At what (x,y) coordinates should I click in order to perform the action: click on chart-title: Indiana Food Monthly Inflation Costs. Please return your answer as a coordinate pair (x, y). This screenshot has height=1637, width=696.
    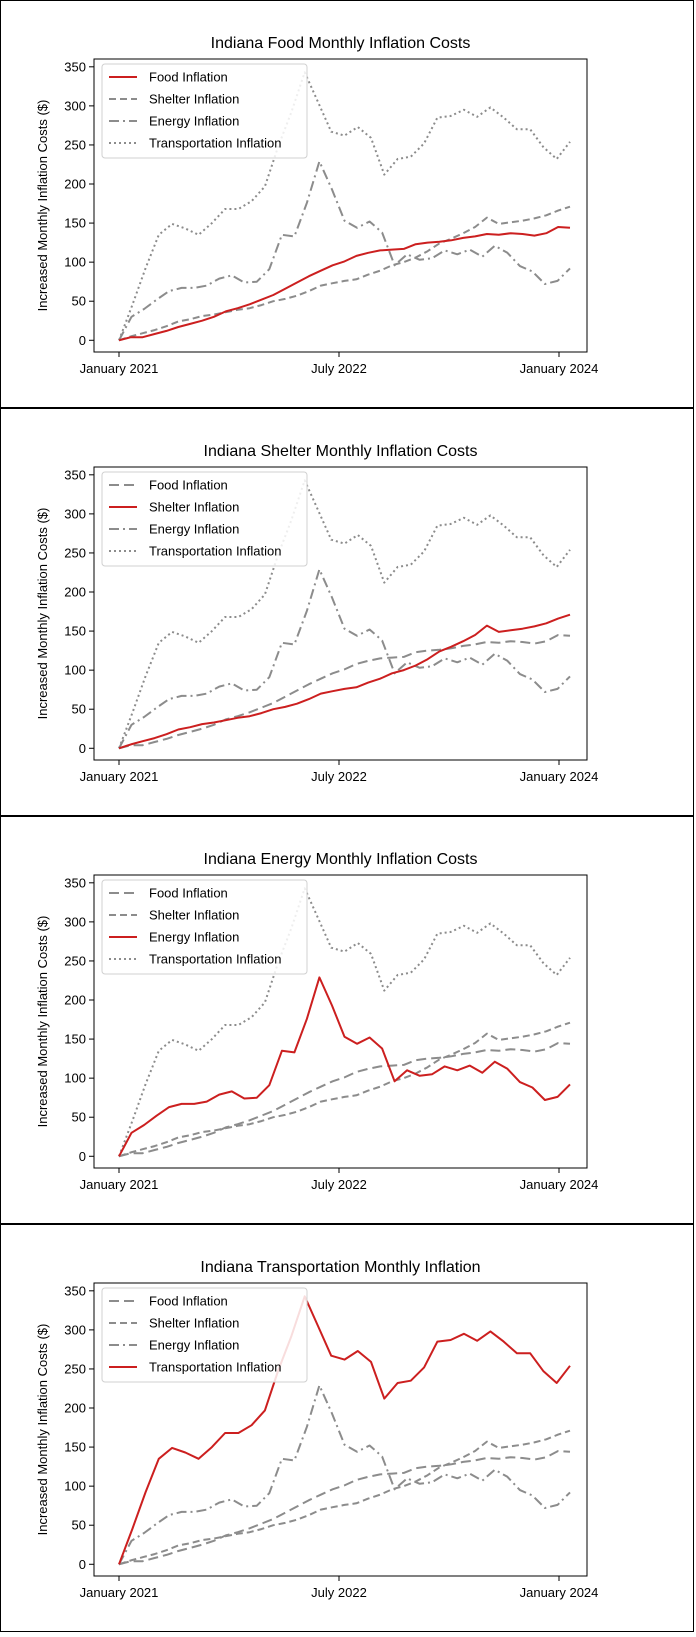
    Looking at the image, I should click on (341, 43).